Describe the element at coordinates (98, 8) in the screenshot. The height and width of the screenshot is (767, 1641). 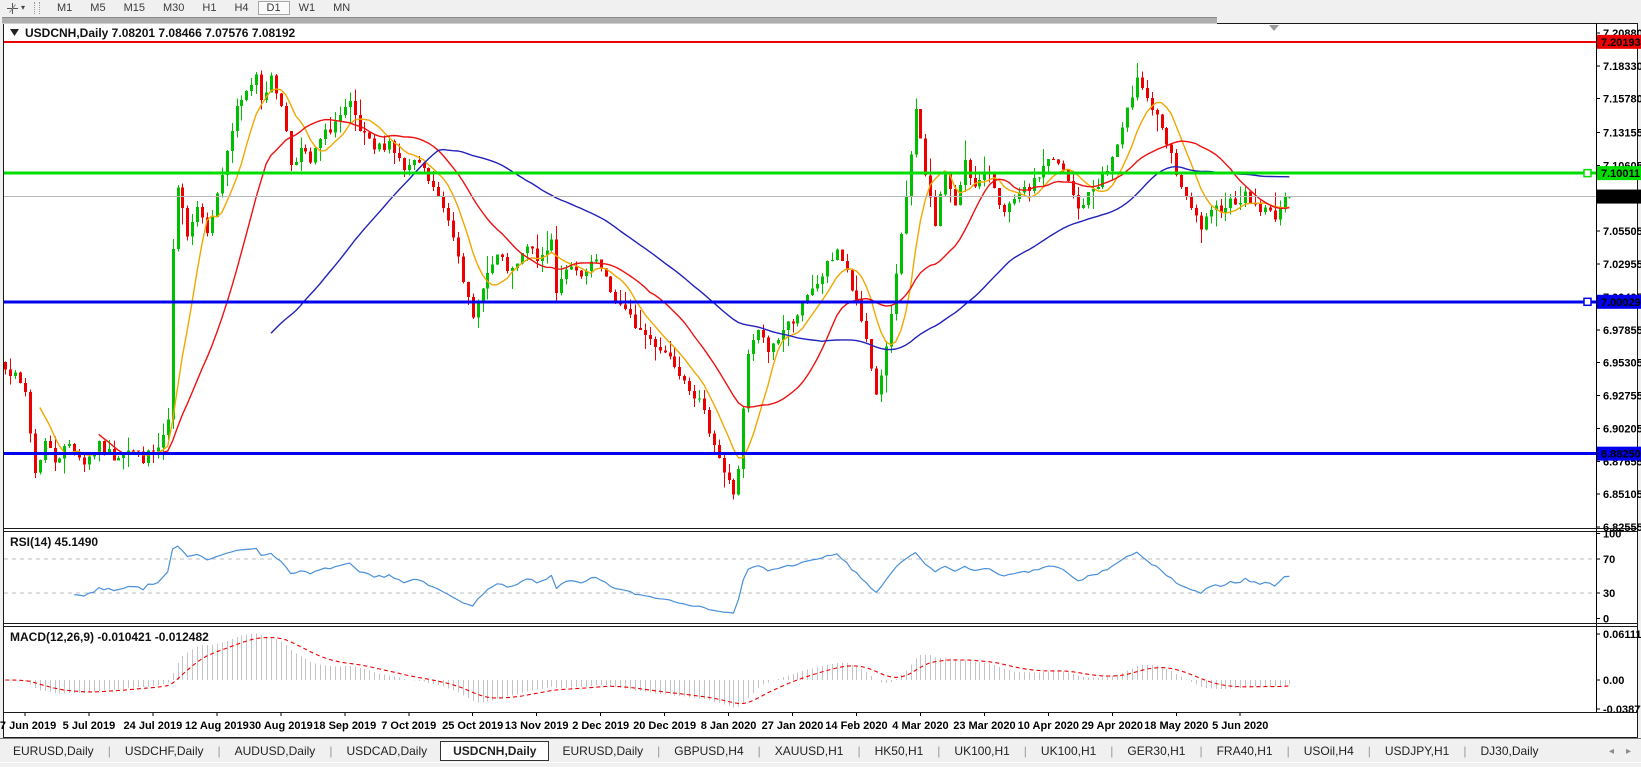
I see `timeframe-button-m5: M5` at that location.